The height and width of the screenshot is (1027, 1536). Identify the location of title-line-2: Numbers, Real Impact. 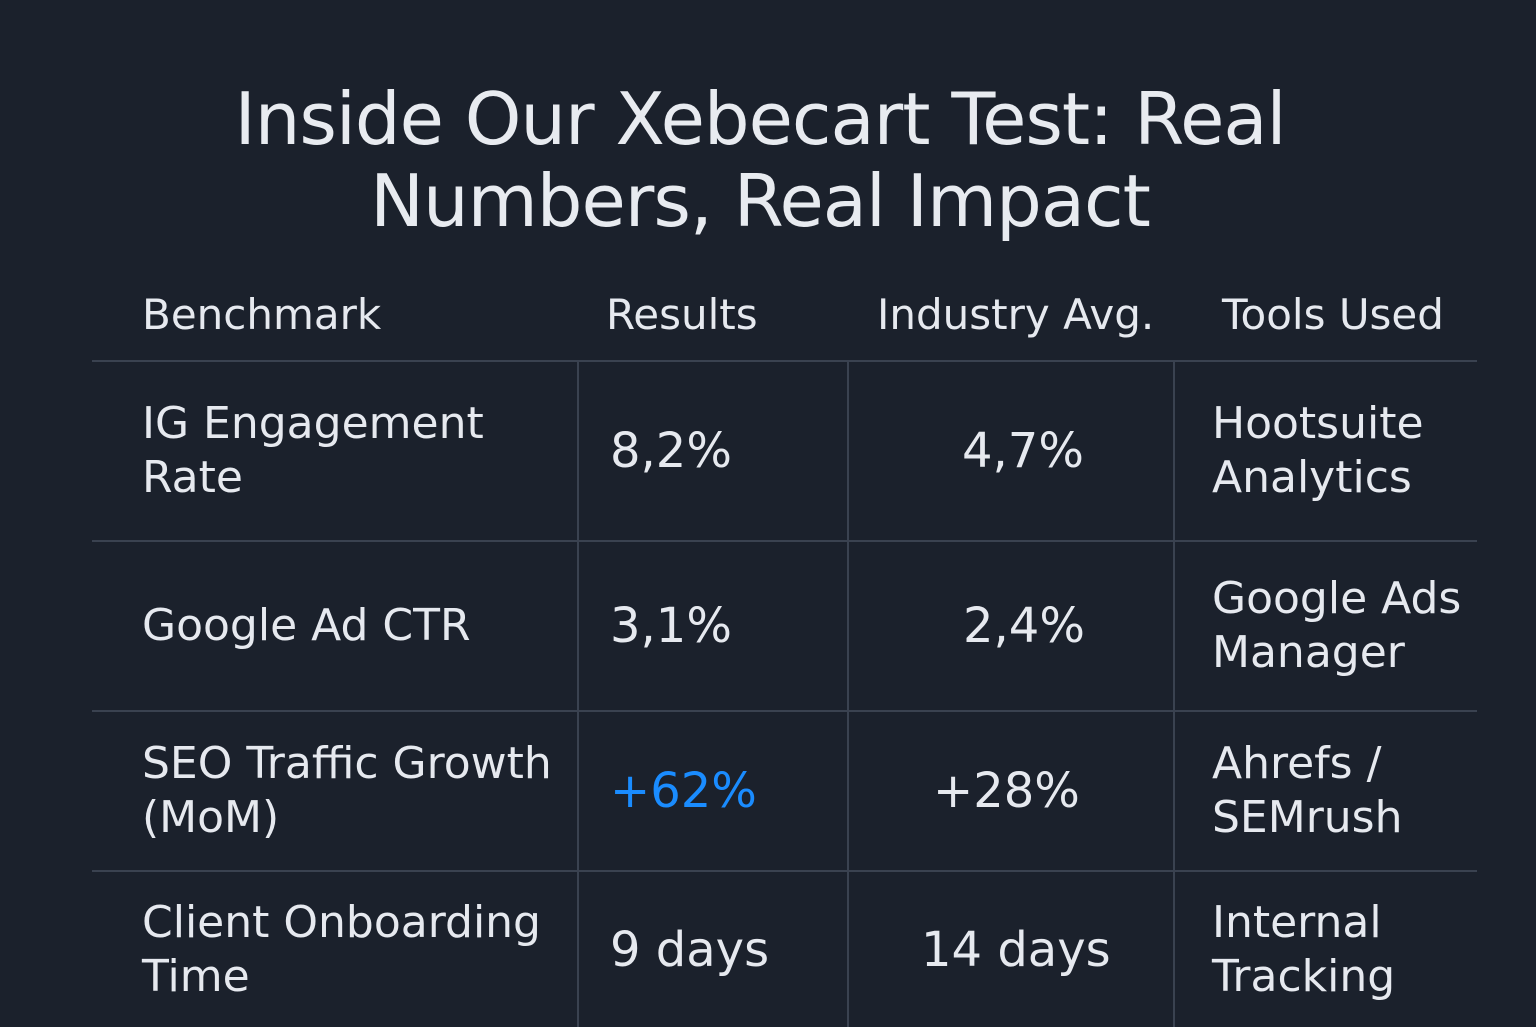
(760, 201).